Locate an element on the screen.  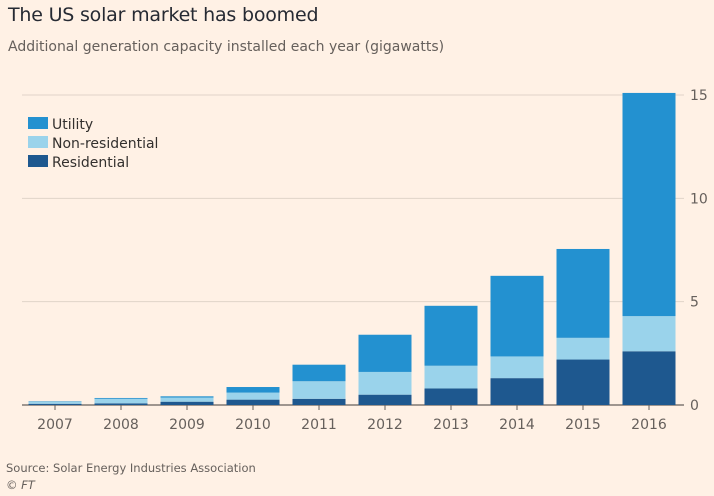
bar-non-residential-2015 is located at coordinates (583, 348).